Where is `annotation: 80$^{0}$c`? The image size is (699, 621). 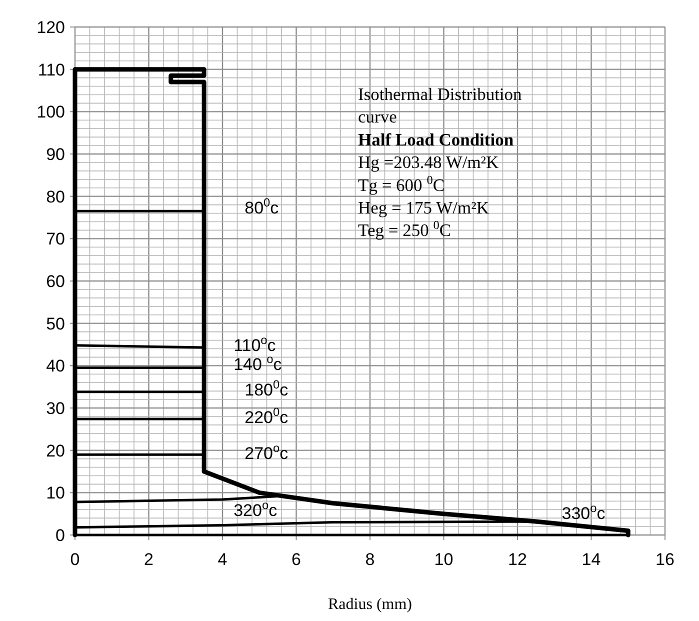 annotation: 80$^{0}$c is located at coordinates (262, 206).